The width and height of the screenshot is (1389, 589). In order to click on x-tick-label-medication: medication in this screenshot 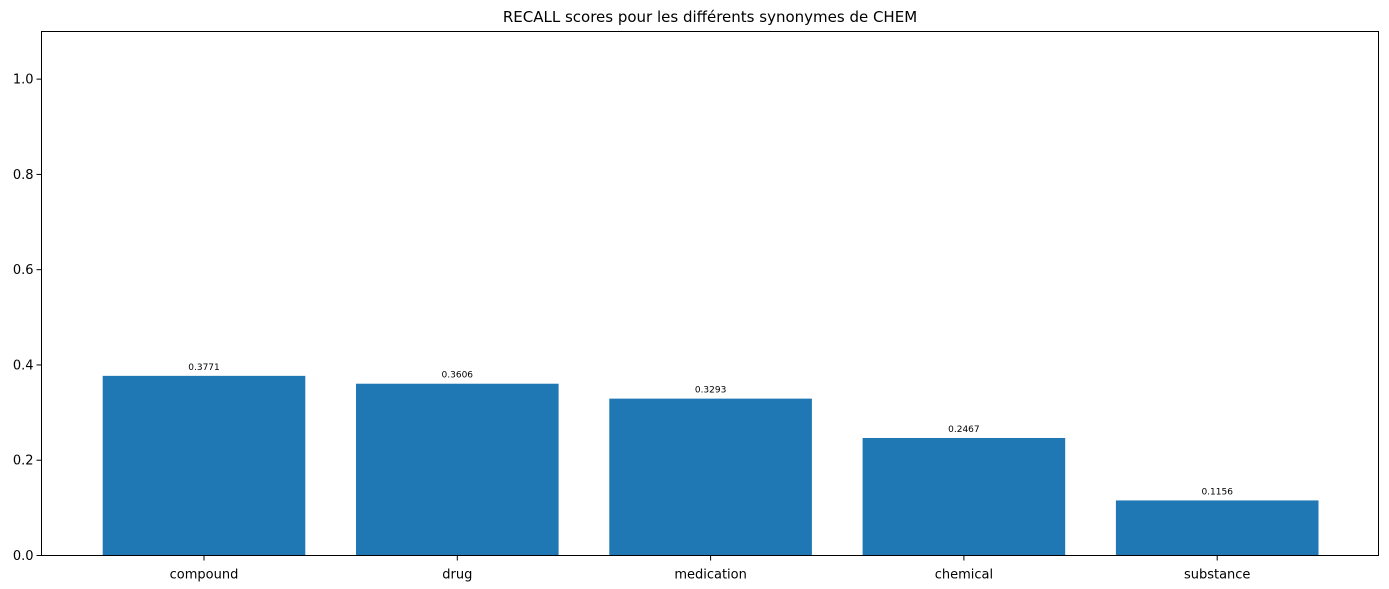, I will do `click(710, 575)`.